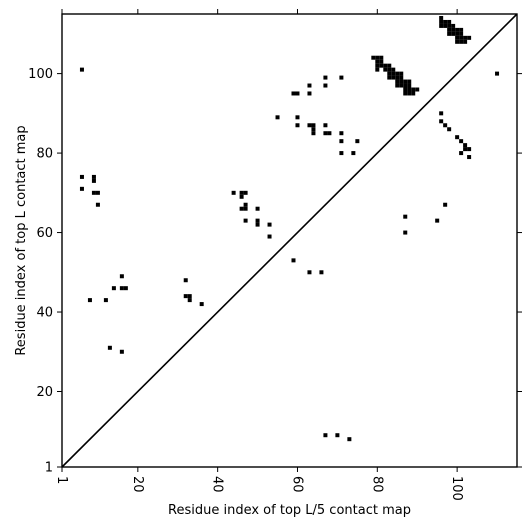 This screenshot has width=531, height=531. I want to click on x-tick-label: 80, so click(376, 484).